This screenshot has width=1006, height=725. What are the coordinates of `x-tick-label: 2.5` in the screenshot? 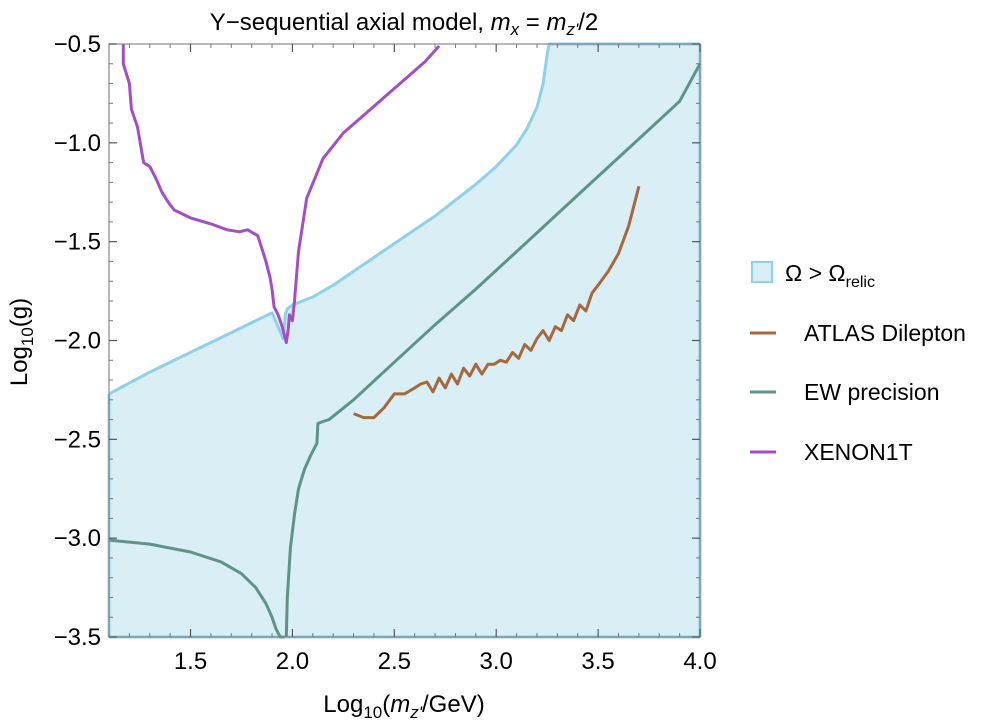 It's located at (394, 661).